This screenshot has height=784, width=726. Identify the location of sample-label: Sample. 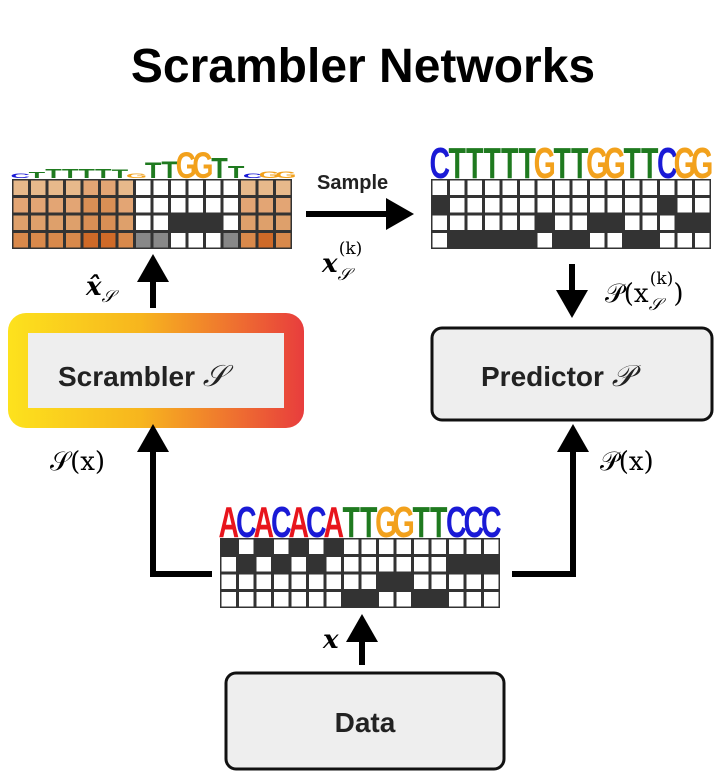
(352, 183).